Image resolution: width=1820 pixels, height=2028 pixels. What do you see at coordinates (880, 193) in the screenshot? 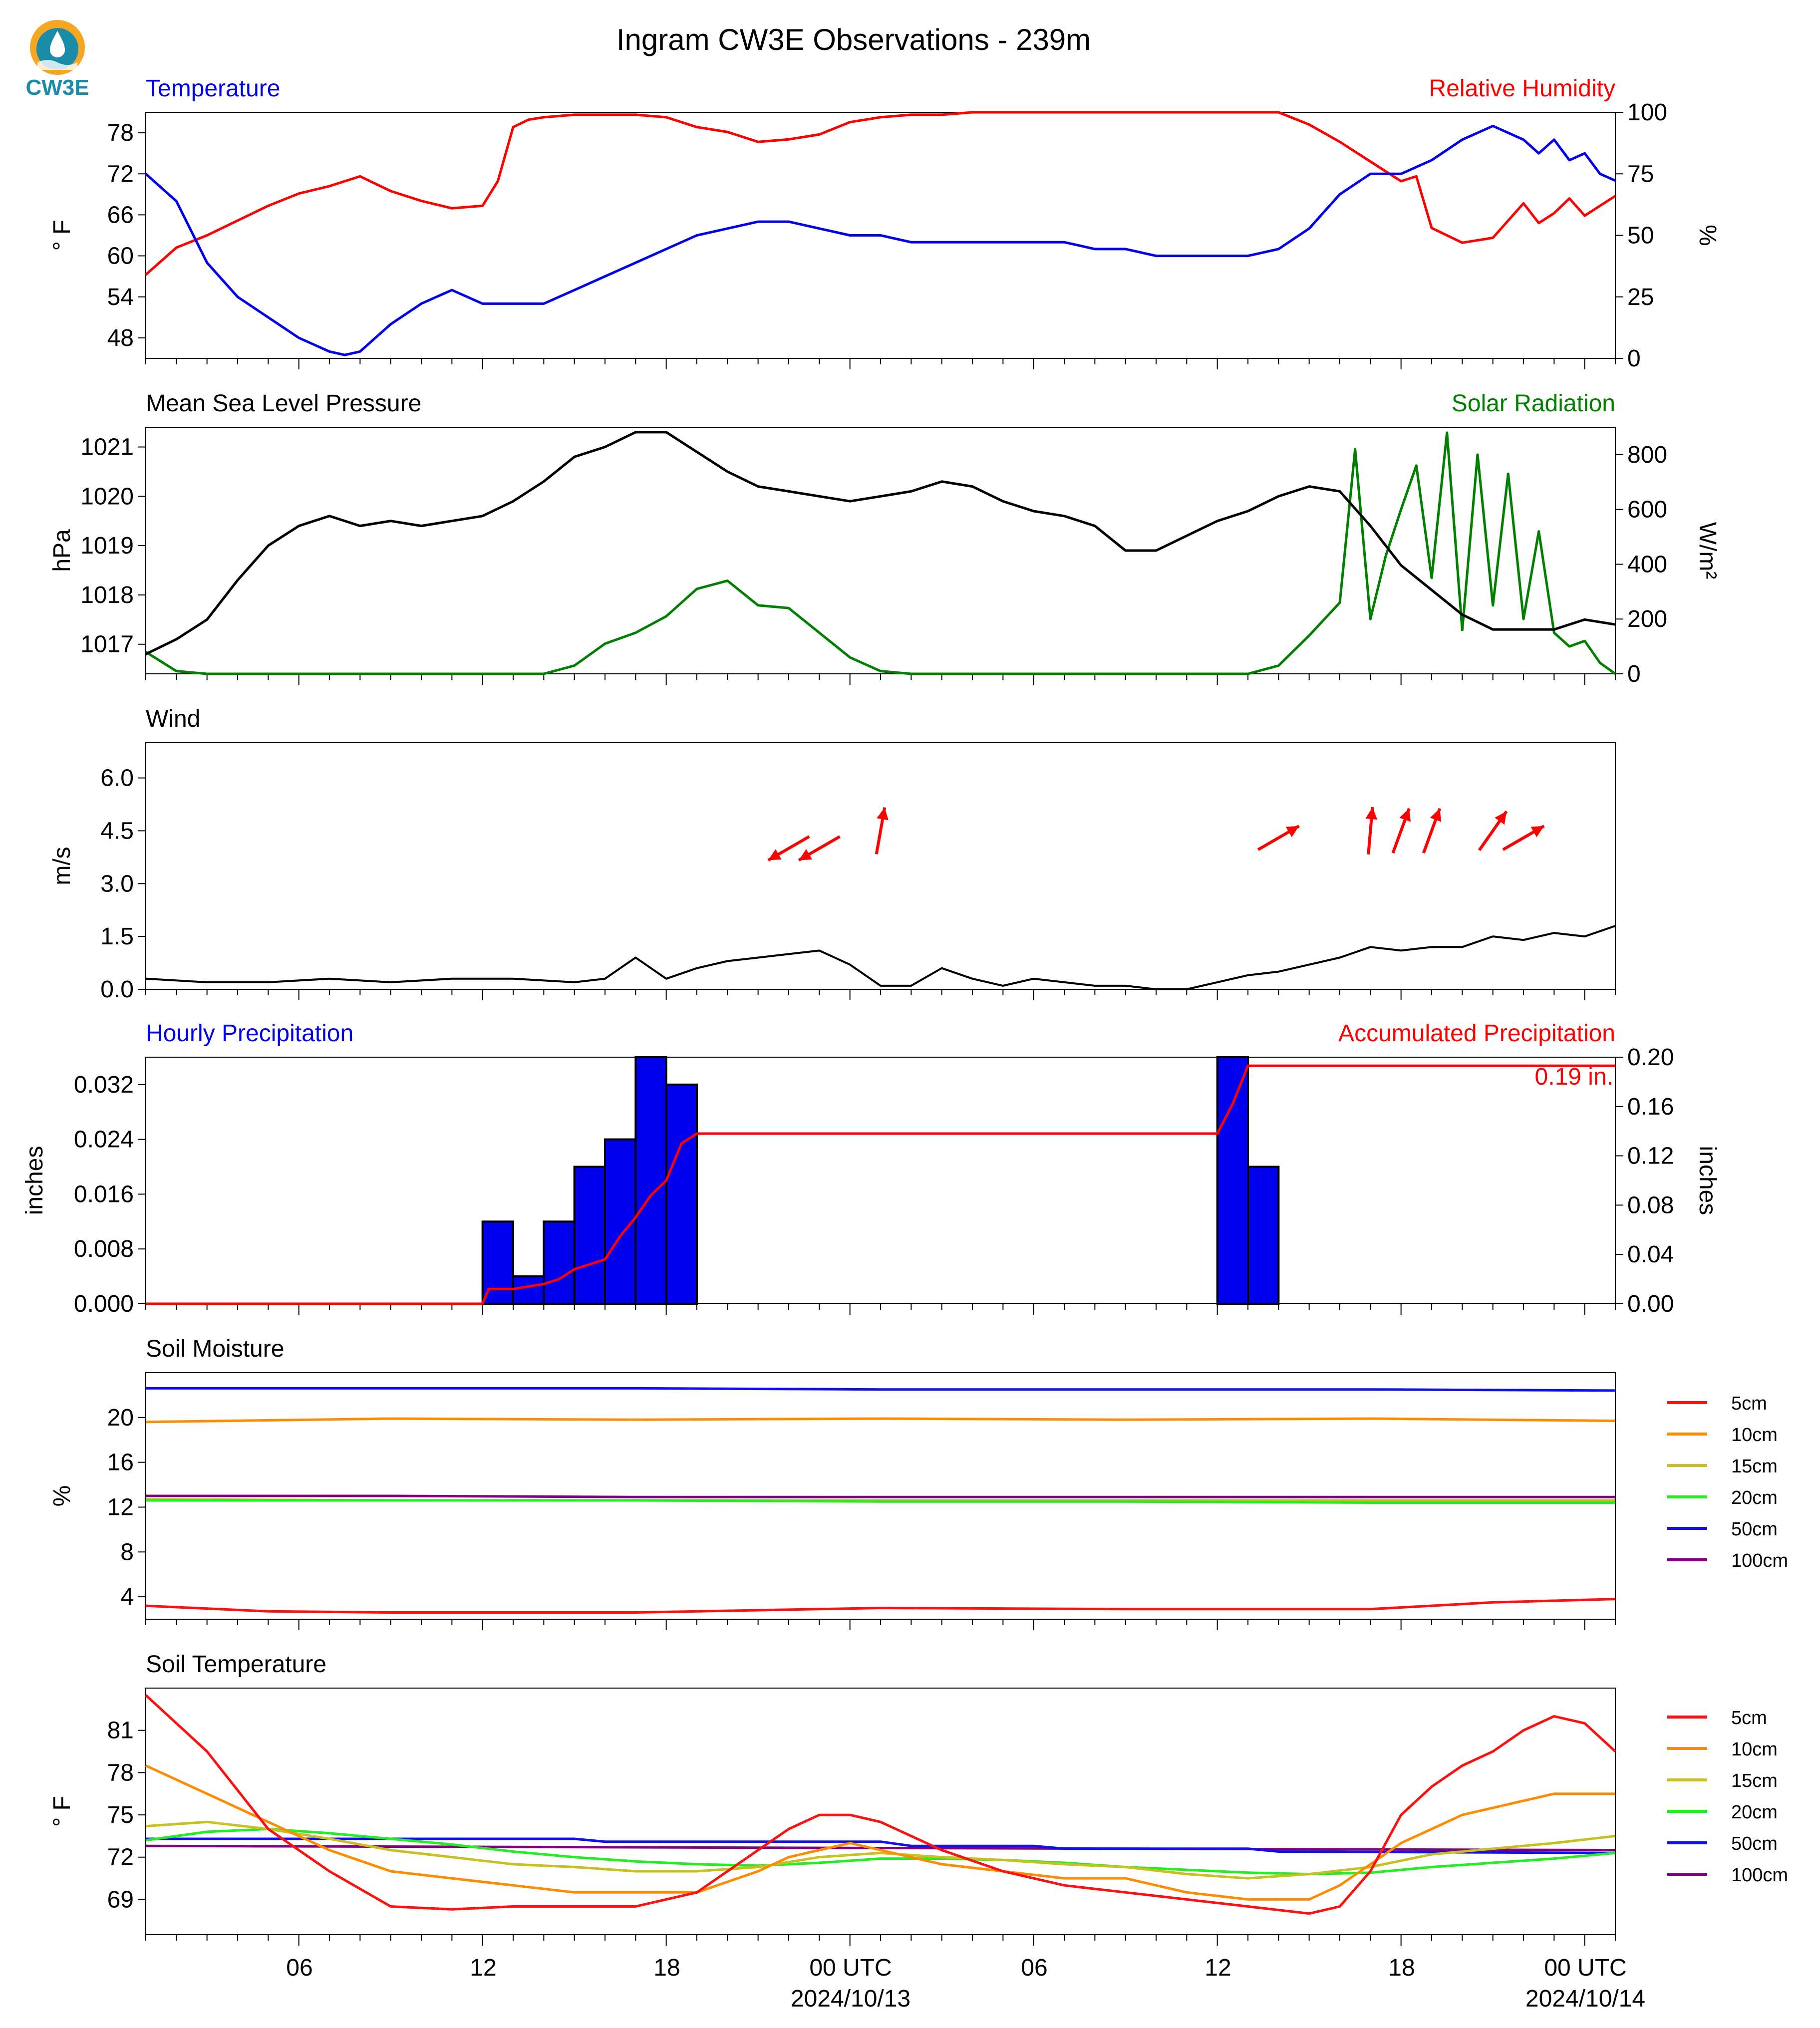
I see `rh-line` at bounding box center [880, 193].